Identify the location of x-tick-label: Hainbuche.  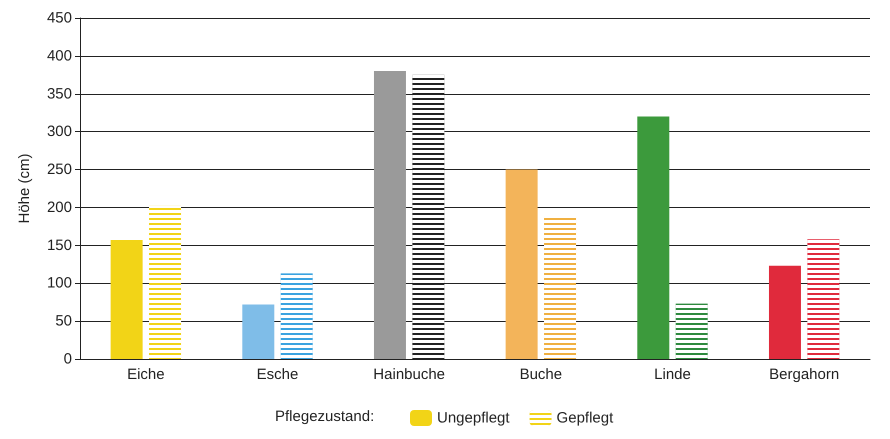
(409, 374).